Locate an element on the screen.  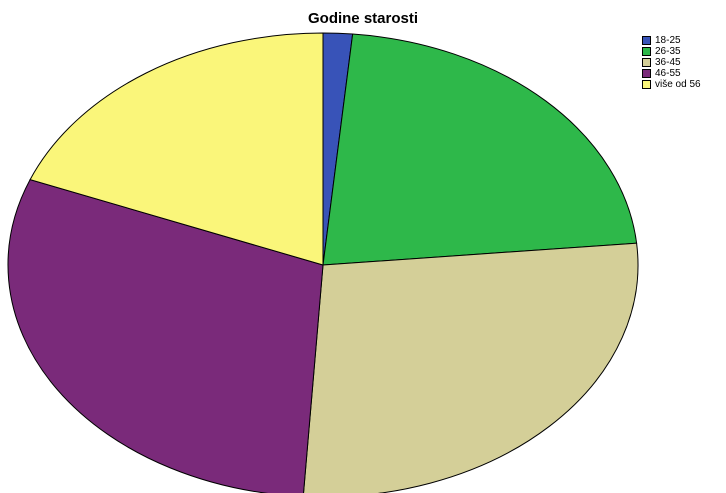
legend-item: 36-45 is located at coordinates (671, 62).